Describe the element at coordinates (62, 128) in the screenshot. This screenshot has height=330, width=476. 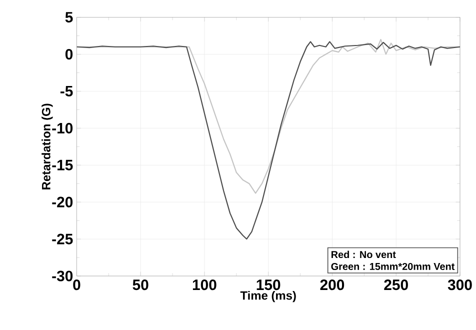
I see `y-tick-label: -10` at that location.